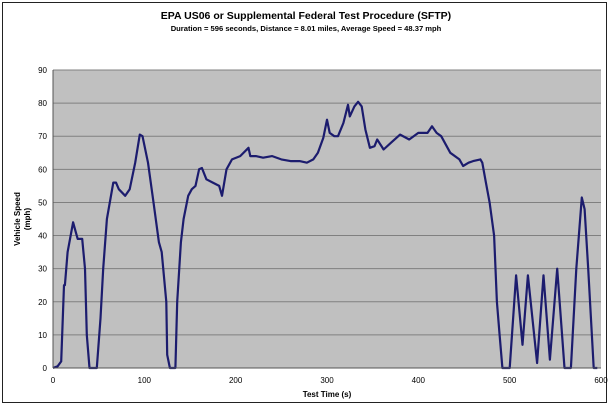  Describe the element at coordinates (419, 380) in the screenshot. I see `x-tick-label: 400` at that location.